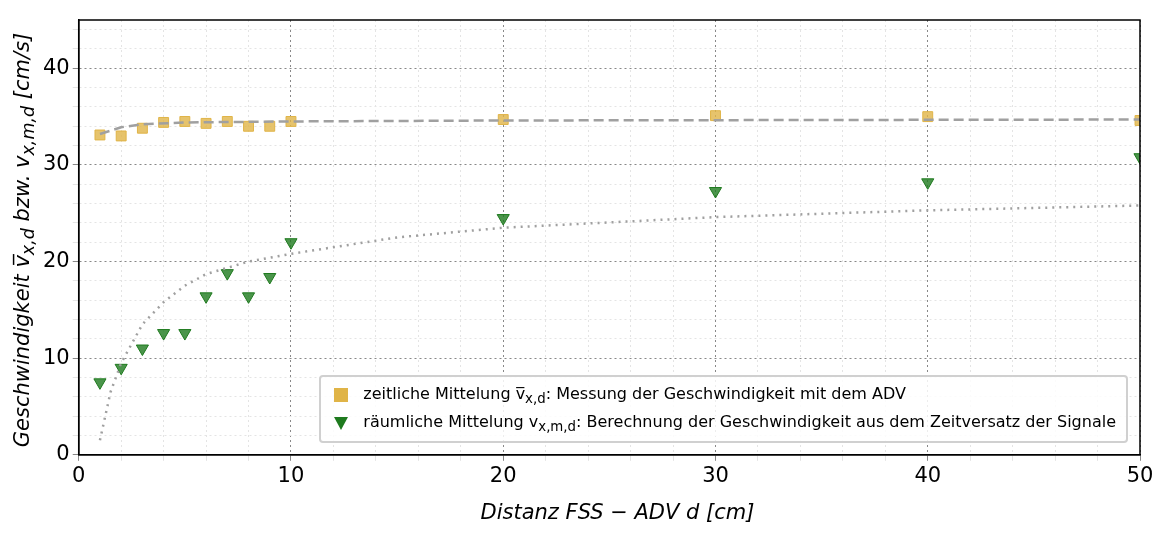  Describe the element at coordinates (63, 453) in the screenshot. I see `y-tick-label: 0` at that location.